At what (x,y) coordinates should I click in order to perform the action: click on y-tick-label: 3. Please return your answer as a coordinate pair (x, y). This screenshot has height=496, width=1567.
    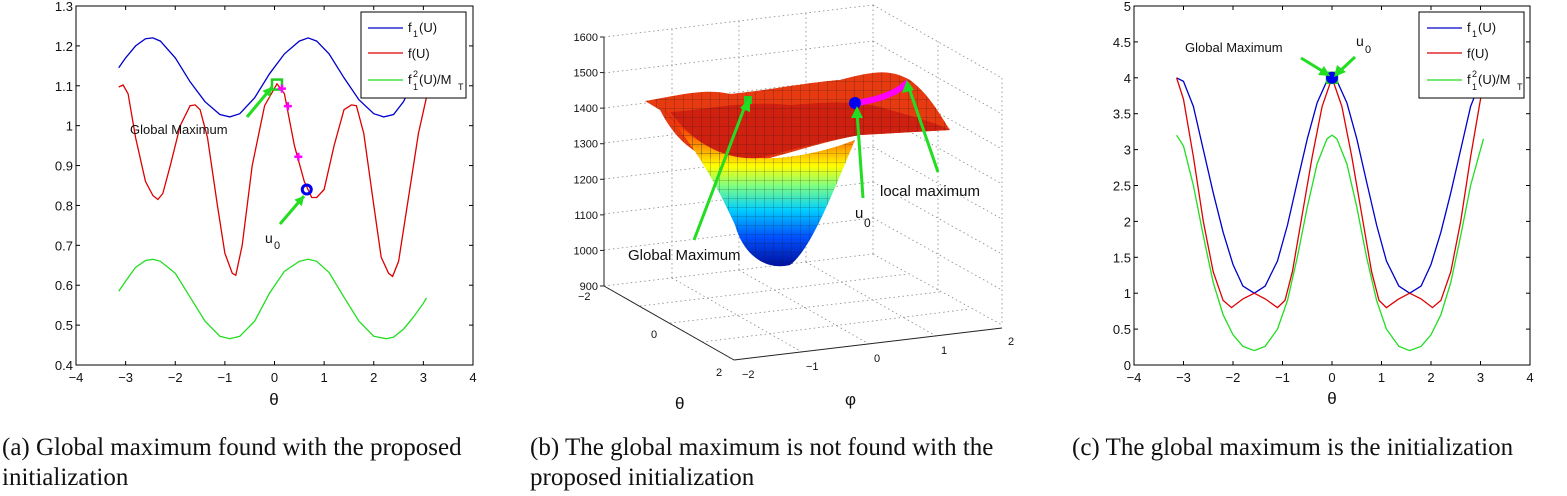
    Looking at the image, I should click on (1127, 150).